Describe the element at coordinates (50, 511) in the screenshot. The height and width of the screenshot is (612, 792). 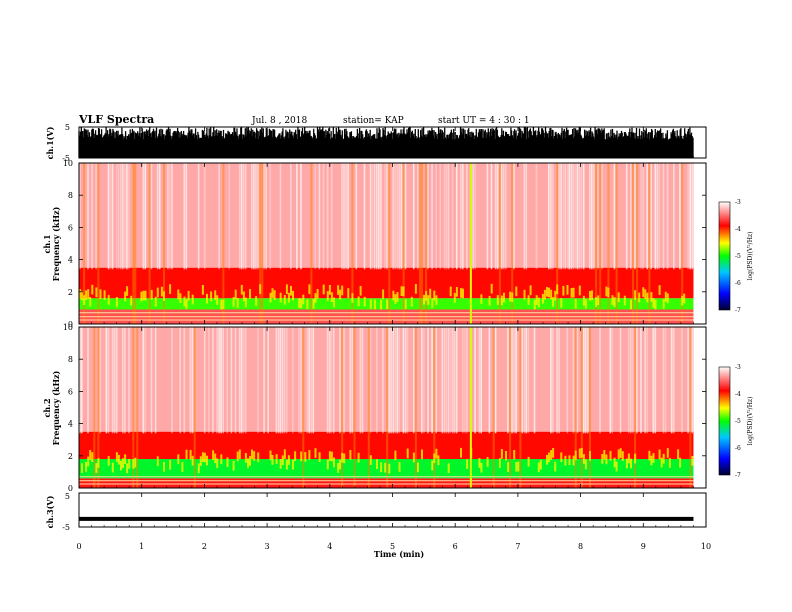
I see `ch3-waveform-ylabel: ch.3(V)` at that location.